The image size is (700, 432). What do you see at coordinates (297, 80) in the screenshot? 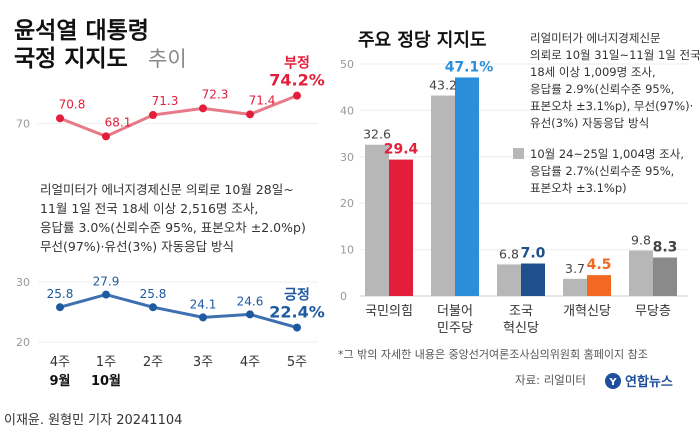
I see `negative-last-label: 74.2%` at bounding box center [297, 80].